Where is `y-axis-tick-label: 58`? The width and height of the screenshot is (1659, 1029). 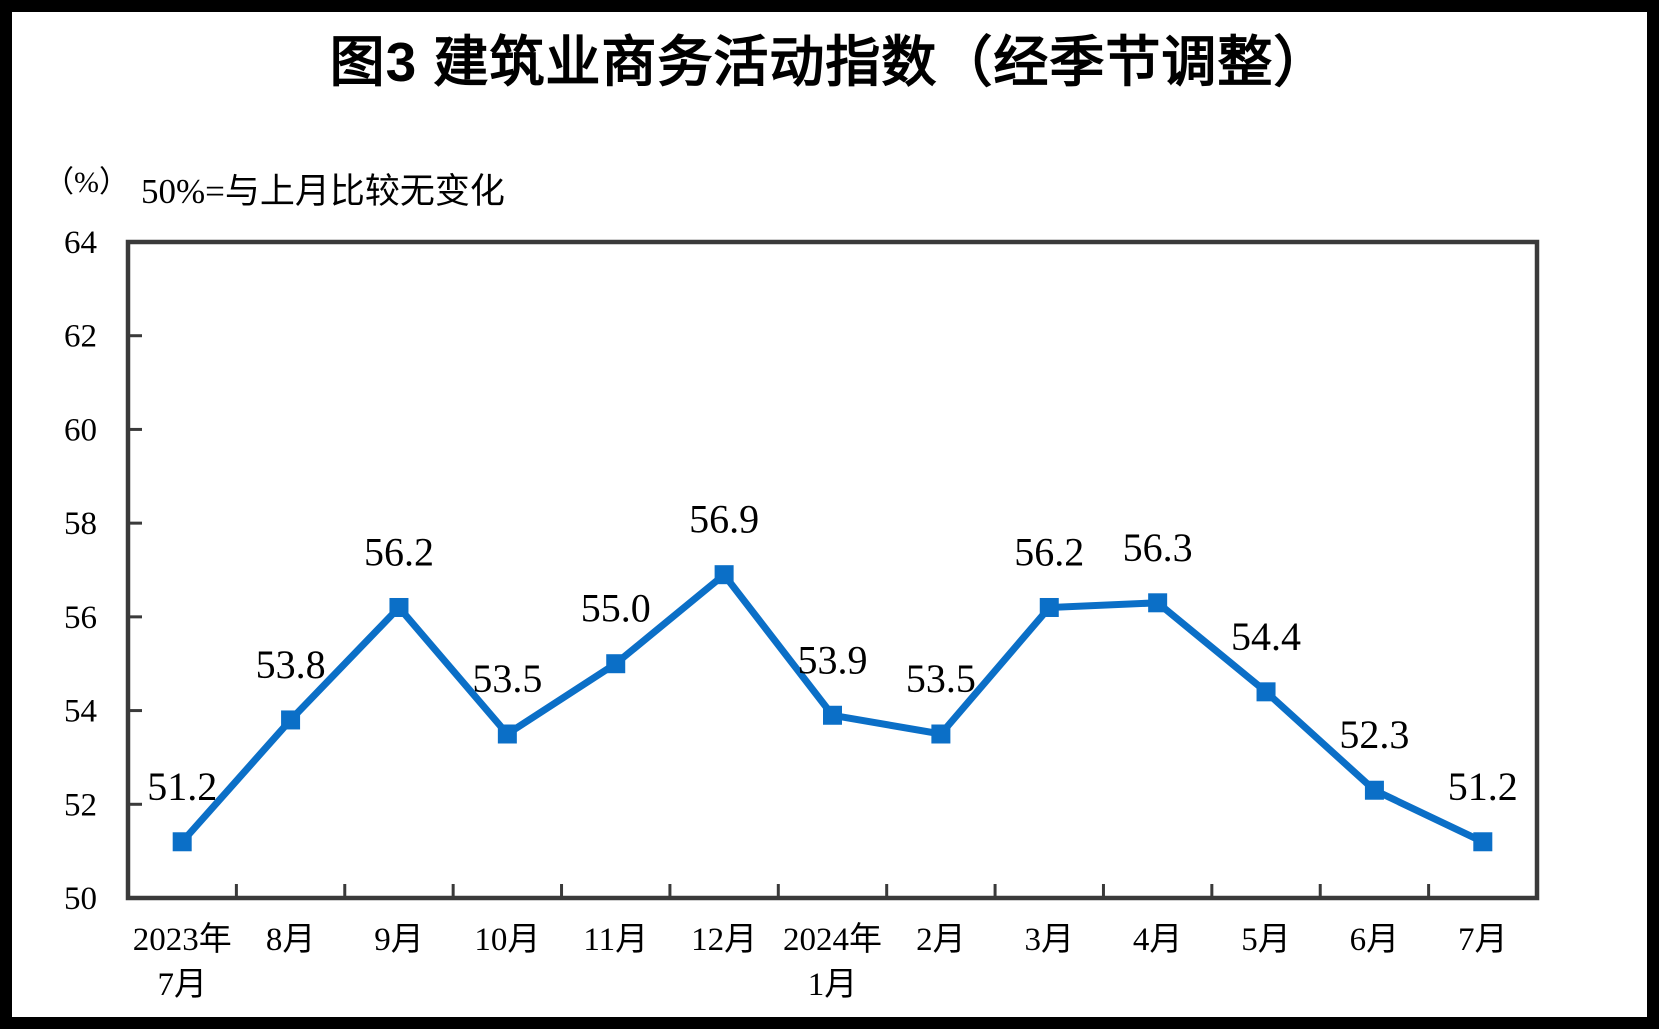 y-axis-tick-label: 58 is located at coordinates (80, 524).